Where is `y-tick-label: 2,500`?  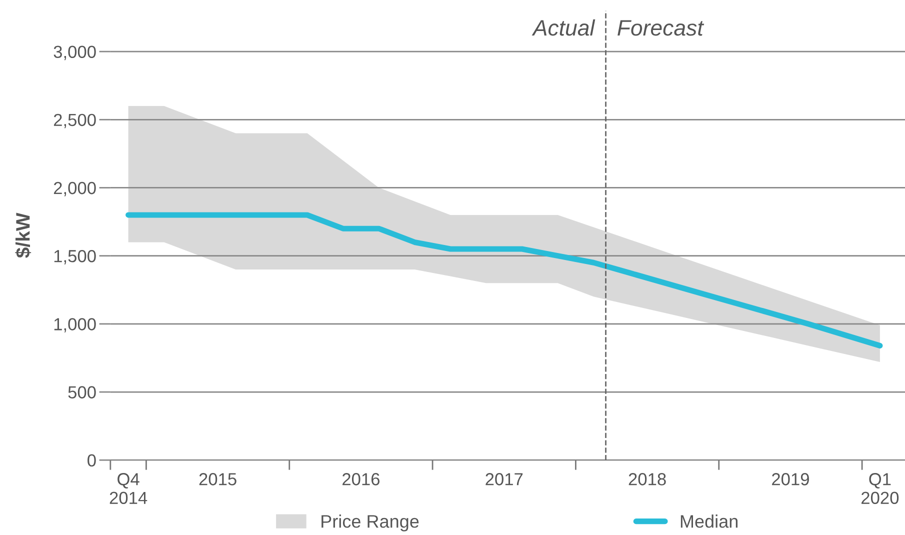
y-tick-label: 2,500 is located at coordinates (75, 121).